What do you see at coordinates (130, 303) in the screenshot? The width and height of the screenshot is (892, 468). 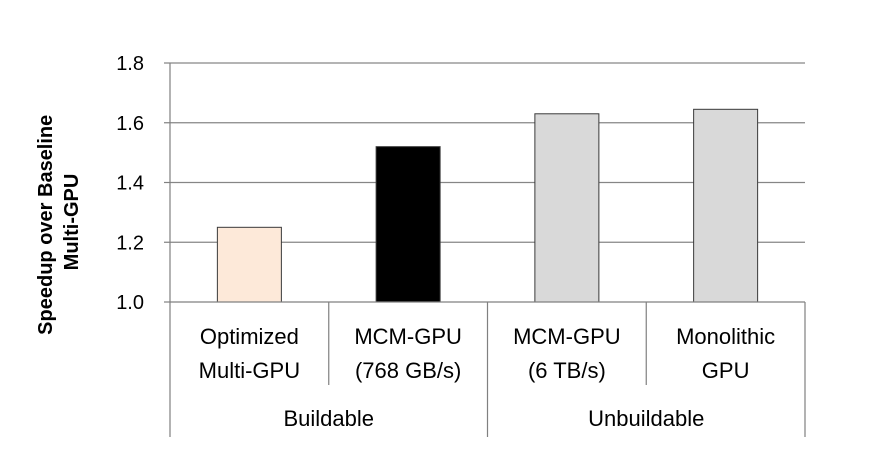 I see `y-tick-label: 1.0` at bounding box center [130, 303].